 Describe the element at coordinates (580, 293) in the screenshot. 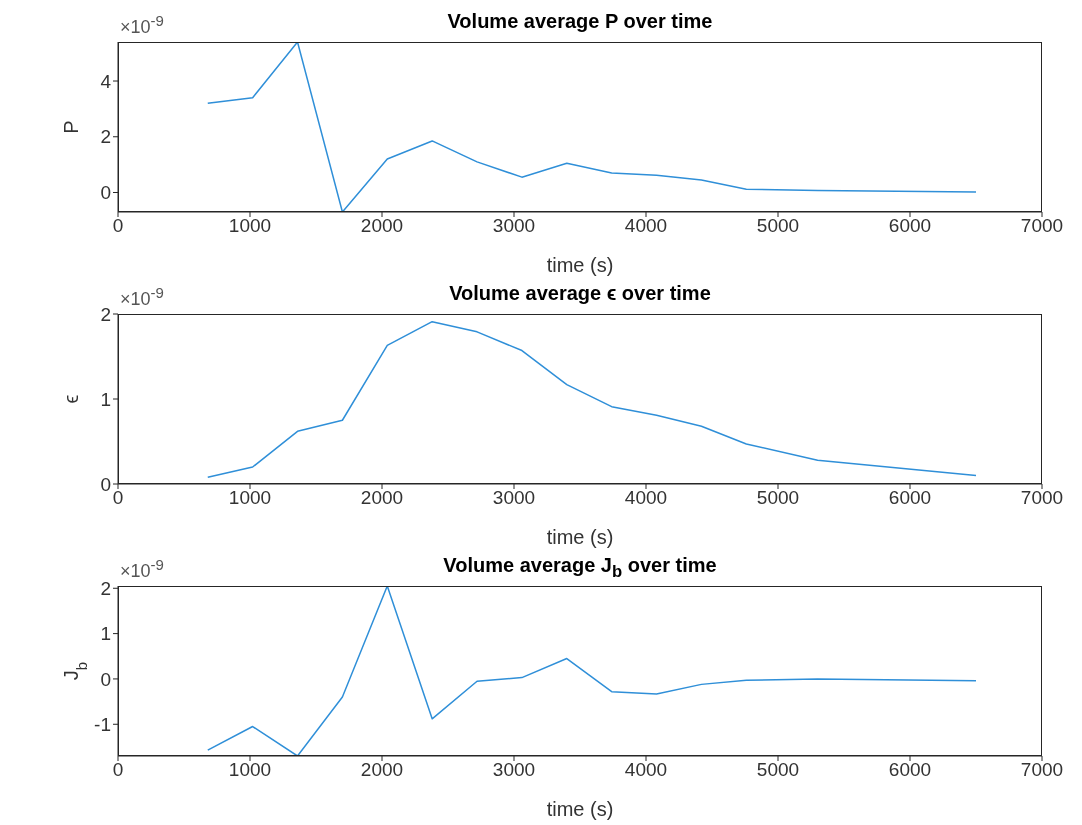

I see `chart-title: Volume average ϵ over time` at that location.